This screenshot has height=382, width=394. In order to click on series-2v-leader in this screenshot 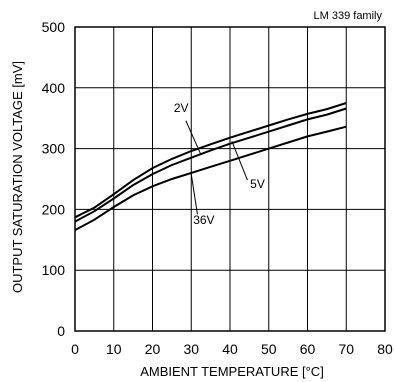, I will do `click(193, 137)`.